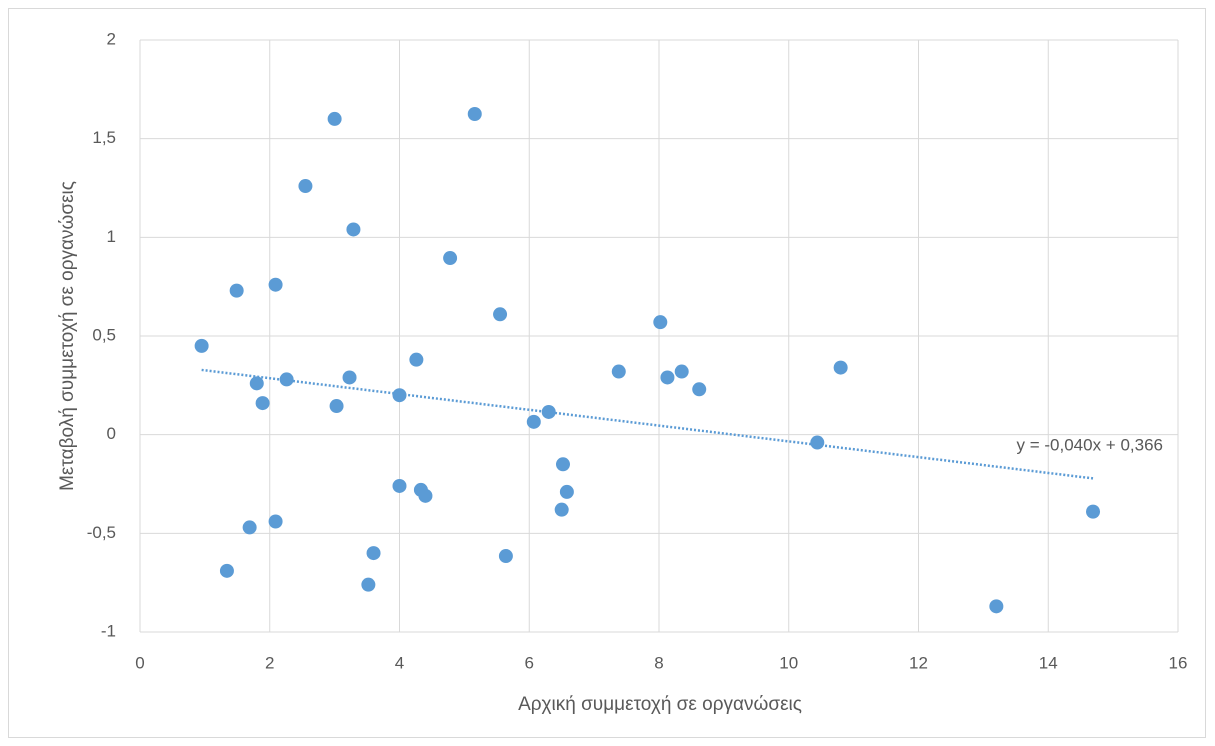 Image resolution: width=1215 pixels, height=746 pixels. What do you see at coordinates (111, 236) in the screenshot?
I see `y-tick-label: 1` at bounding box center [111, 236].